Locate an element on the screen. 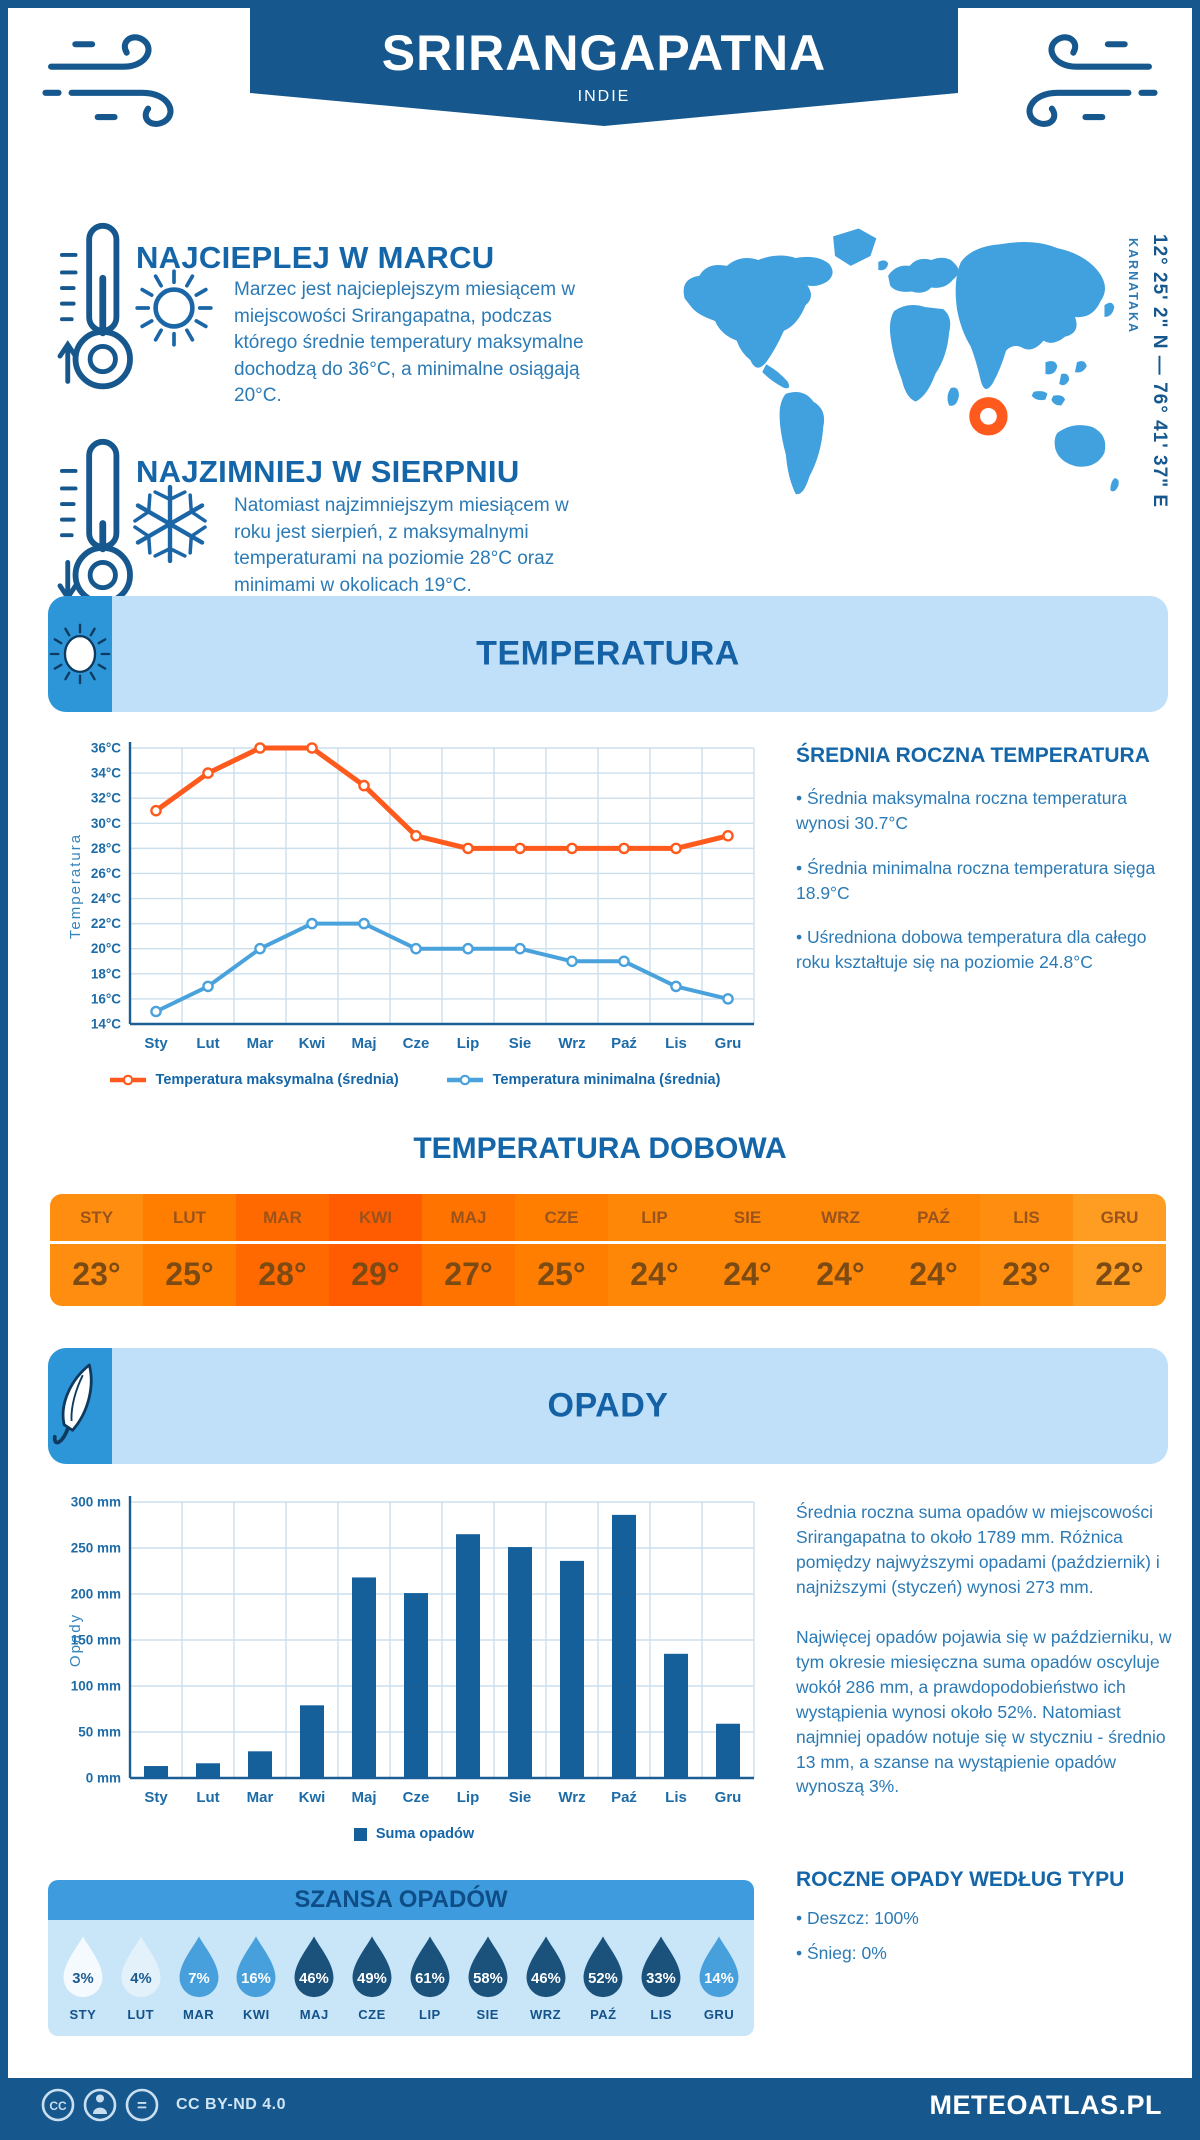 The width and height of the screenshot is (1200, 2140). daily-temp-value: 27° is located at coordinates (468, 1273).